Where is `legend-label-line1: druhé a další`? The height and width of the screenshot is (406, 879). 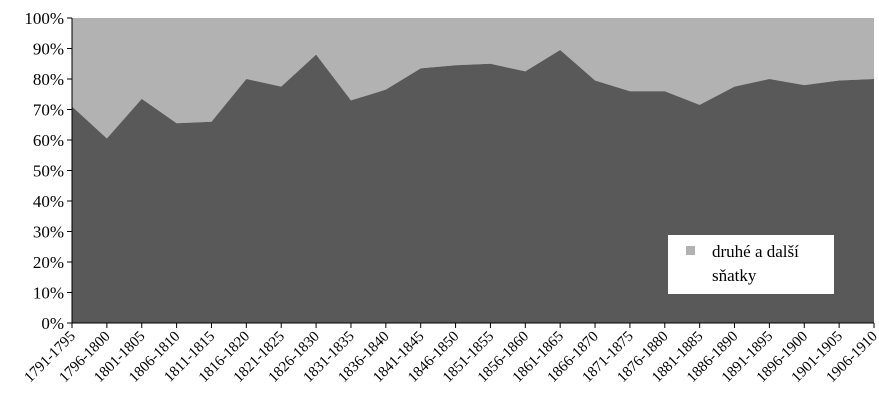
legend-label-line1: druhé a další is located at coordinates (755, 251).